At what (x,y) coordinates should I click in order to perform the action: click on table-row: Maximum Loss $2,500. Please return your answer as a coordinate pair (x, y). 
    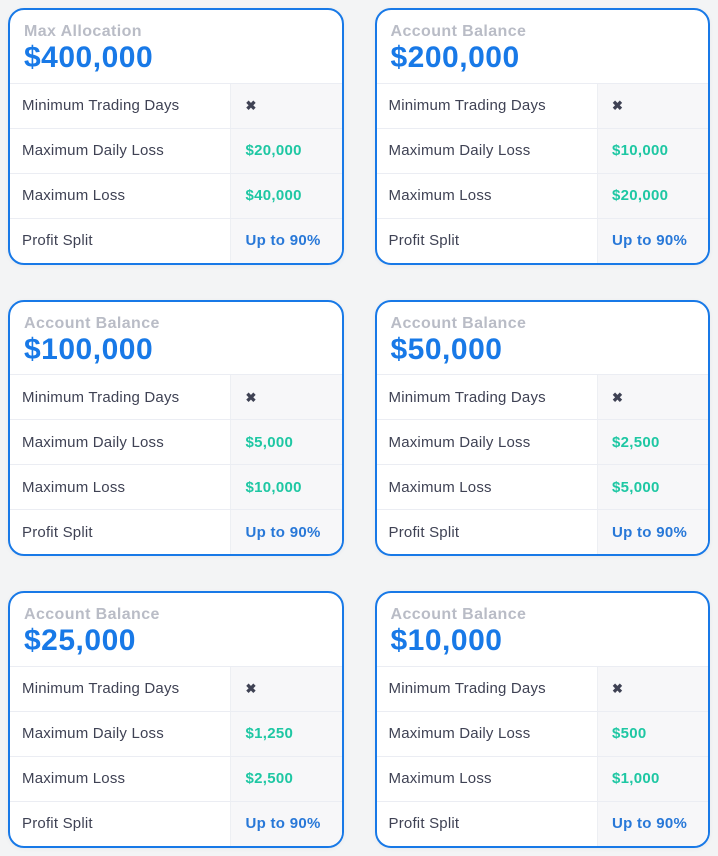
    Looking at the image, I should click on (176, 778).